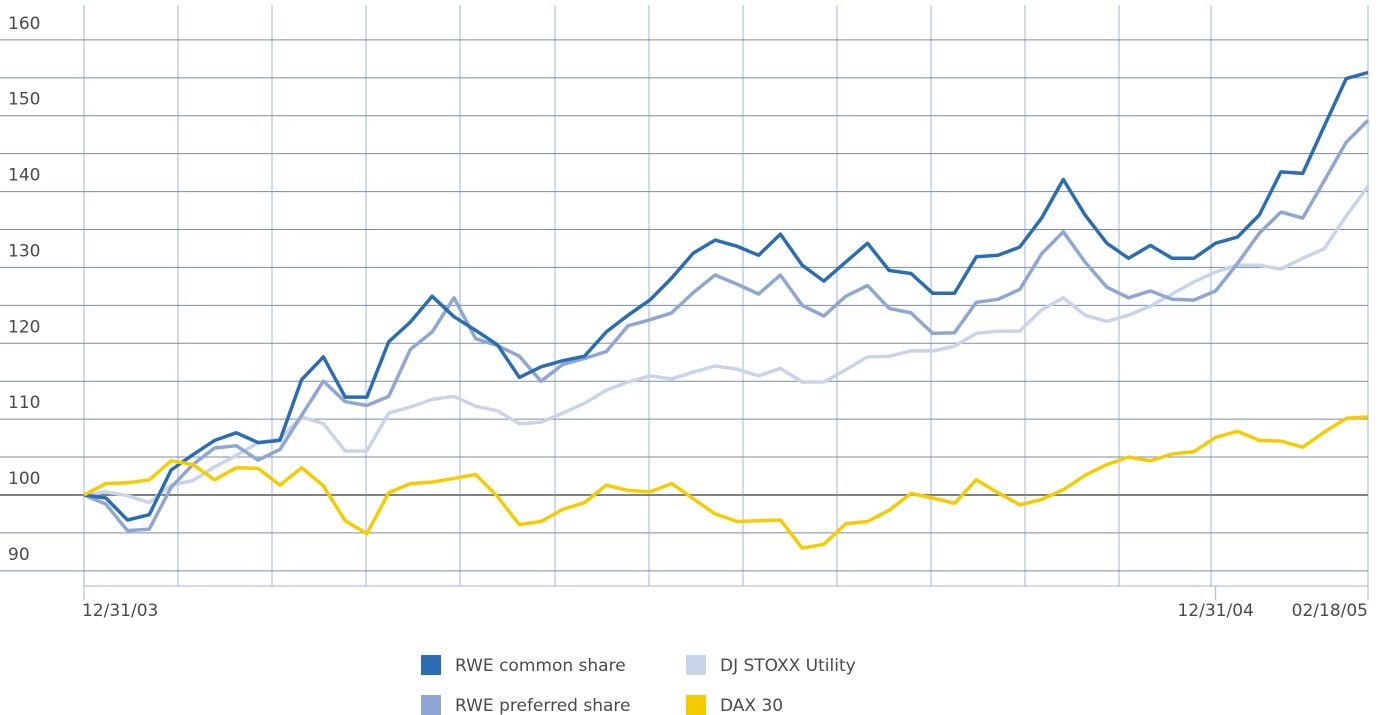 Image resolution: width=1381 pixels, height=715 pixels. I want to click on legend-label: DAX 30, so click(751, 705).